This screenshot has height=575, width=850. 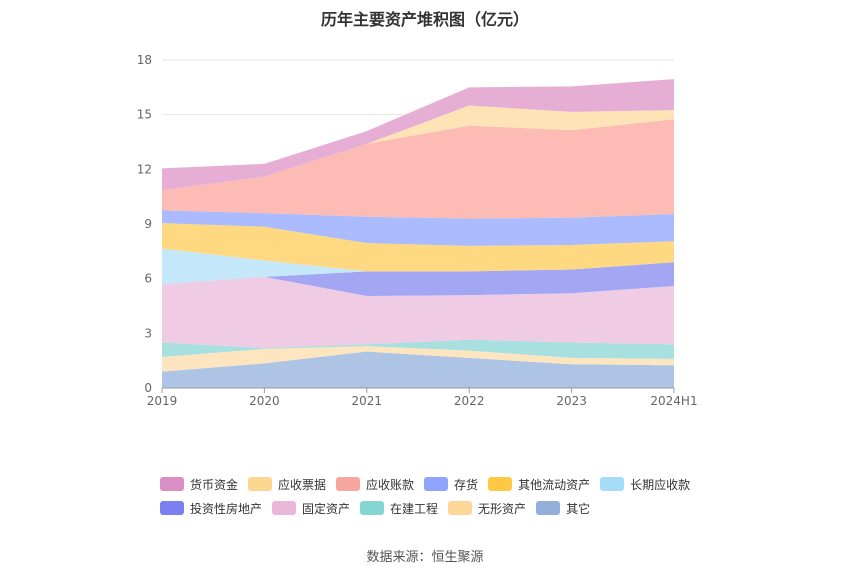 What do you see at coordinates (144, 169) in the screenshot?
I see `y-tick-label: 12` at bounding box center [144, 169].